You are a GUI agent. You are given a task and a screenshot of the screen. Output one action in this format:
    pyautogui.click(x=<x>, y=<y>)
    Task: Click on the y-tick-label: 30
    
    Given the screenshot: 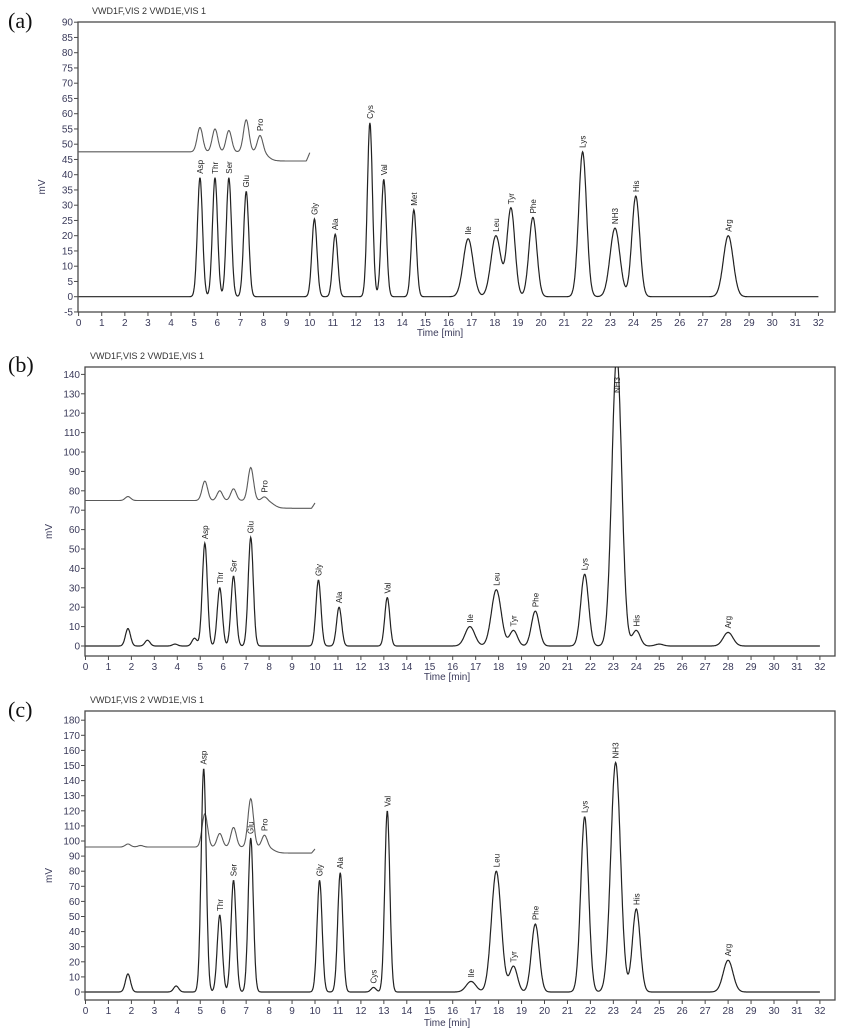 What is the action you would take?
    pyautogui.click(x=75, y=947)
    